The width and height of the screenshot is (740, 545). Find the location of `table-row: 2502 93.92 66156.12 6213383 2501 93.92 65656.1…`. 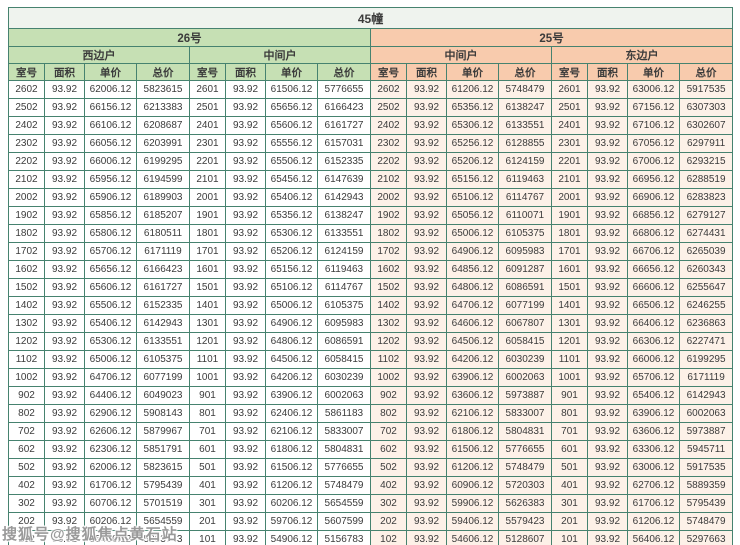

table-row: 2502 93.92 66156.12 6213383 2501 93.92 65656.1… is located at coordinates (371, 107).